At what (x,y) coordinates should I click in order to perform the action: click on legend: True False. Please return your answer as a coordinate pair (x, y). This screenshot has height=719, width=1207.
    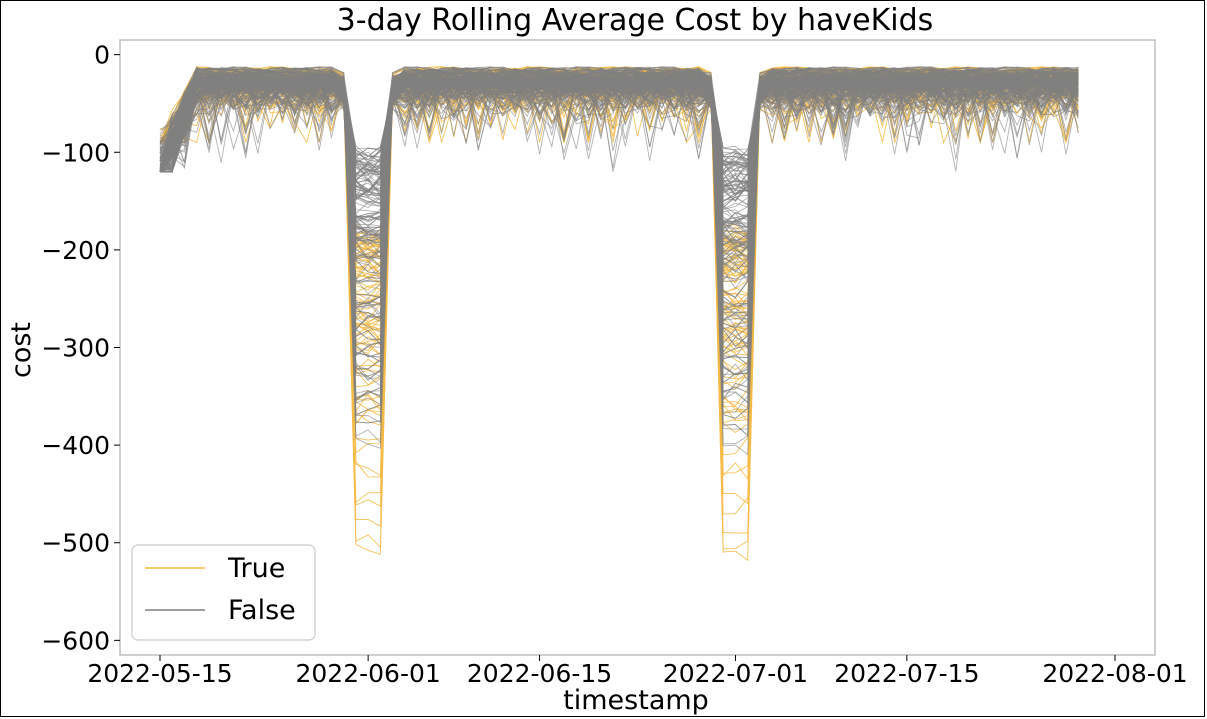
    Looking at the image, I should click on (223, 592).